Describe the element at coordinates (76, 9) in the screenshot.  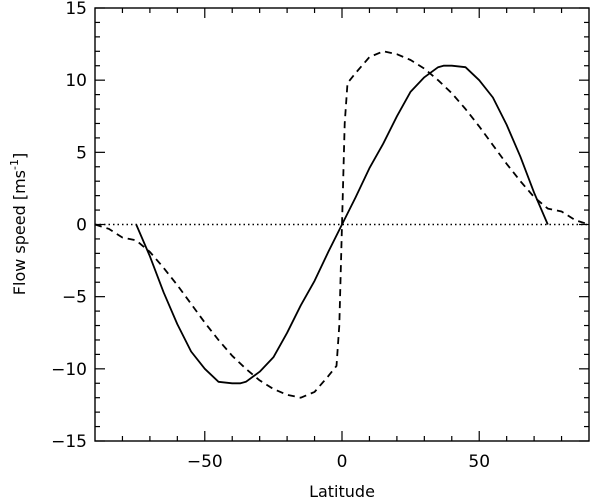
I see `y-tick-label: 15` at that location.